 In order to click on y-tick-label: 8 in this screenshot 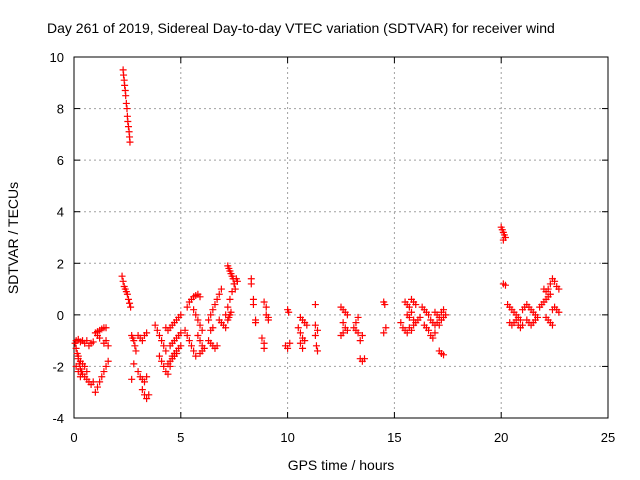, I will do `click(60, 109)`.